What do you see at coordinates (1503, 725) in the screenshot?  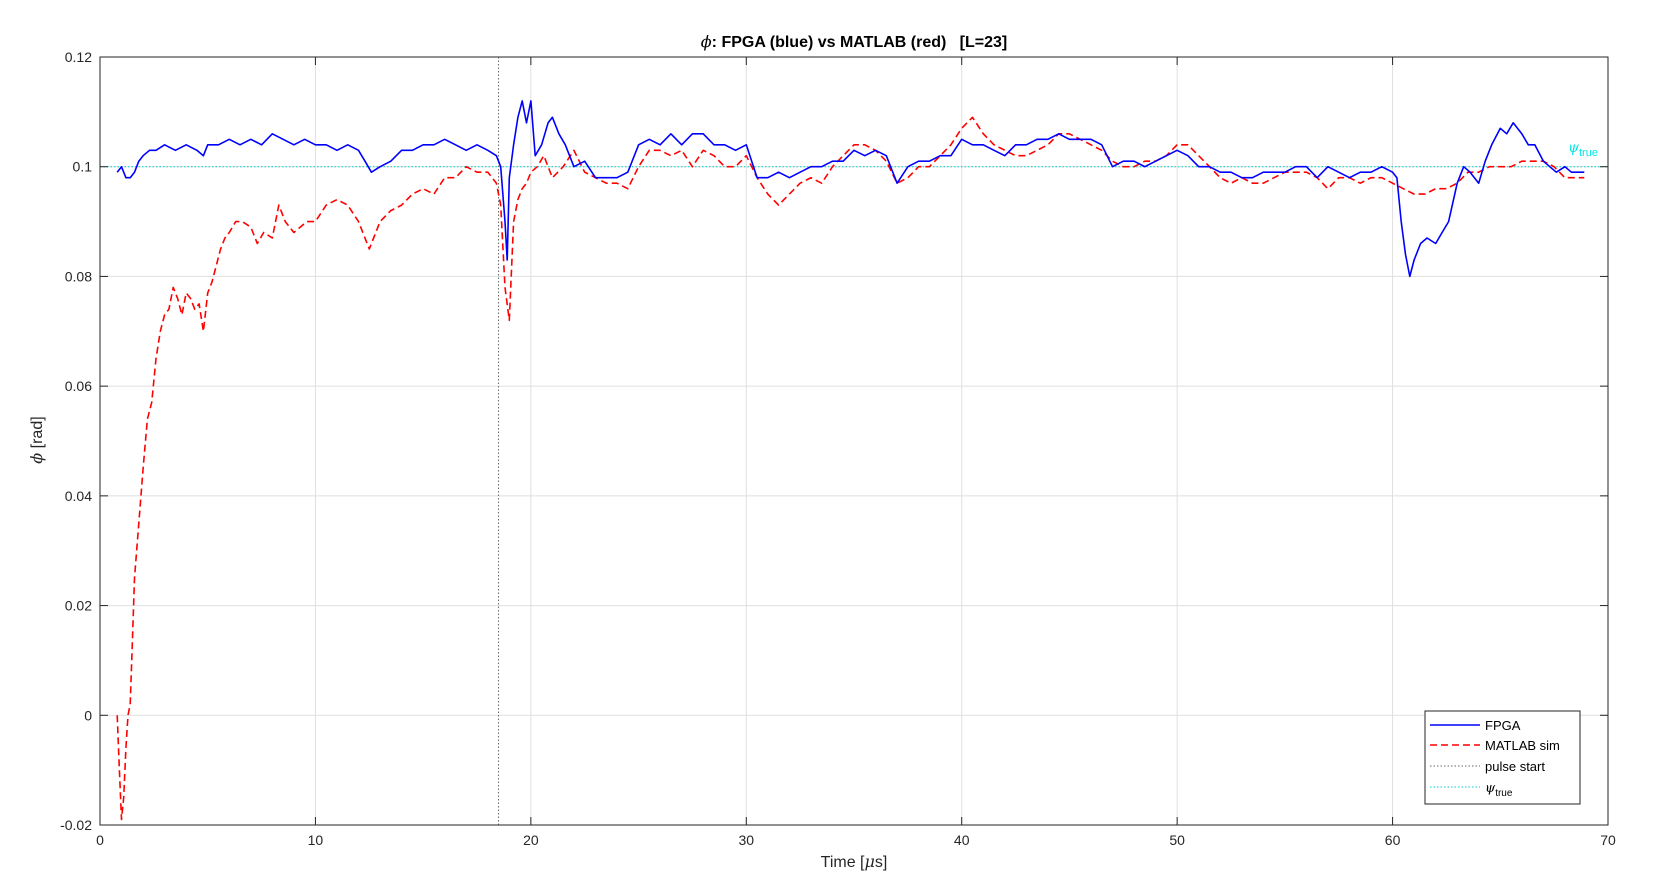 I see `legend-label-fpga: FPGA` at bounding box center [1503, 725].